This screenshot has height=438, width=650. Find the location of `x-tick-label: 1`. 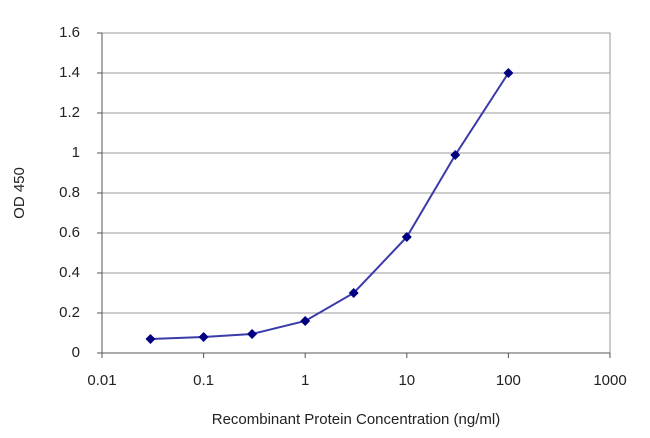

x-tick-label: 1 is located at coordinates (305, 380).